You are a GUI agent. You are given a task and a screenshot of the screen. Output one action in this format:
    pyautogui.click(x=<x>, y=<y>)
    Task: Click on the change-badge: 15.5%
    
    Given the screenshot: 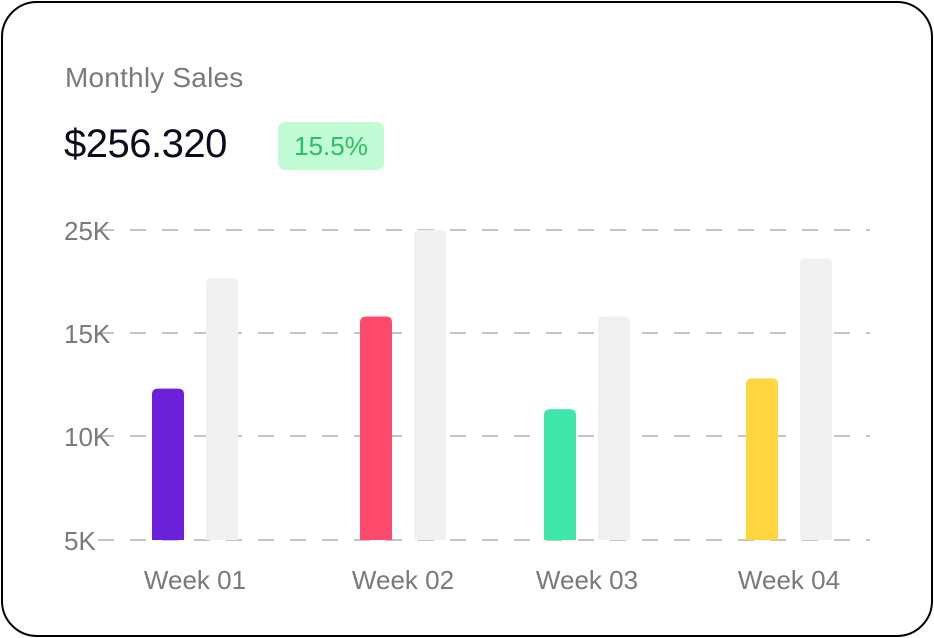 What is the action you would take?
    pyautogui.click(x=331, y=146)
    